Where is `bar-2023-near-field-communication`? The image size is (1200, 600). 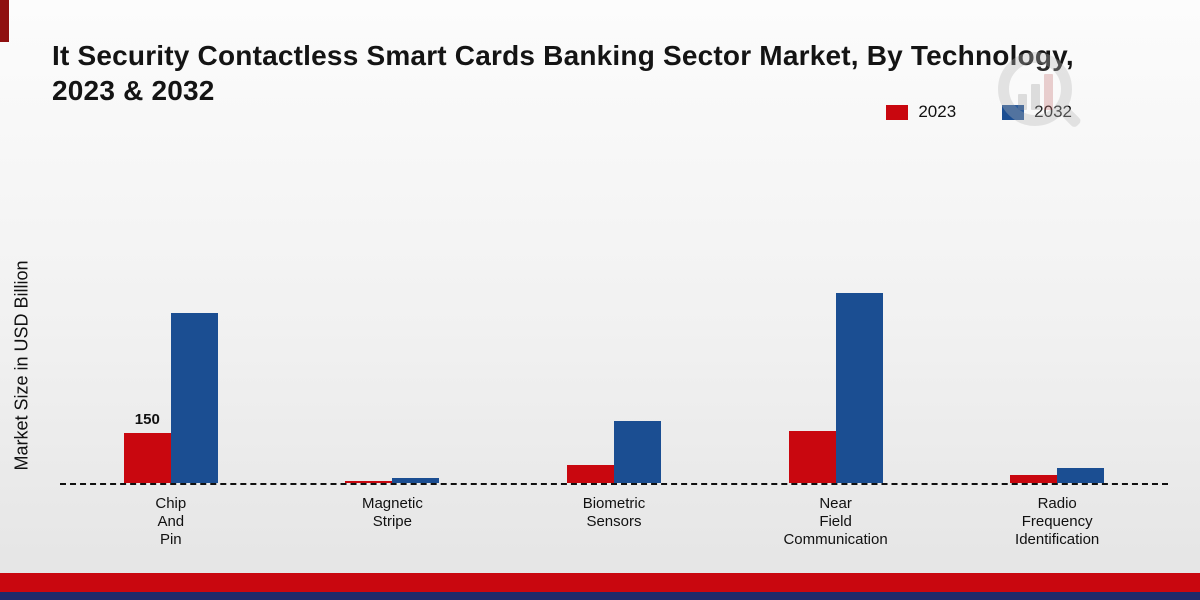 bar-2023-near-field-communication is located at coordinates (812, 457).